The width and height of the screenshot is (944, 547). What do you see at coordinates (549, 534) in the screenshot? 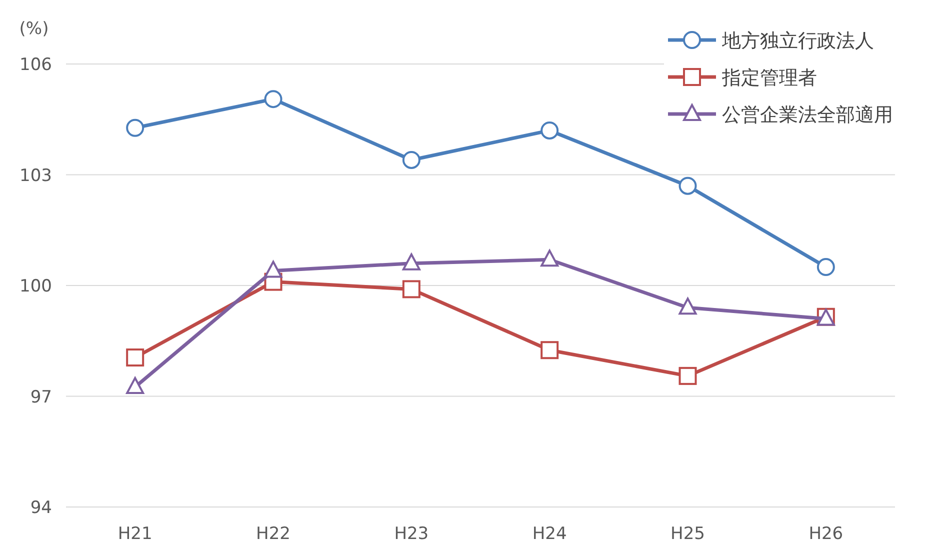
I see `x-tick-label: H24` at bounding box center [549, 534].